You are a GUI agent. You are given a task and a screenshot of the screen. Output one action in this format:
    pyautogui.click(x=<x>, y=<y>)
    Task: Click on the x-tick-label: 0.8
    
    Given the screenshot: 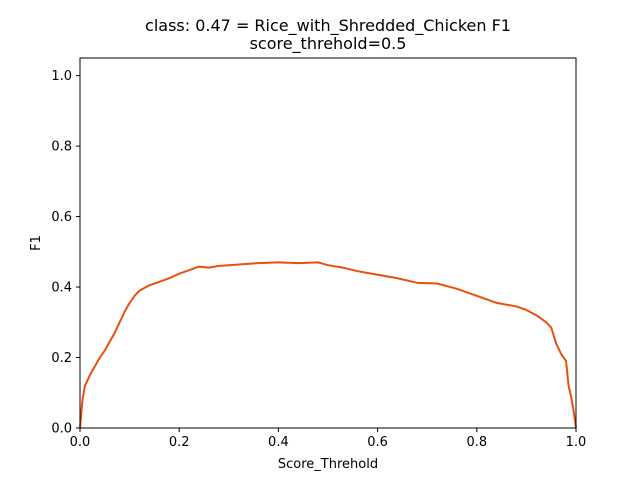 What is the action you would take?
    pyautogui.click(x=476, y=442)
    